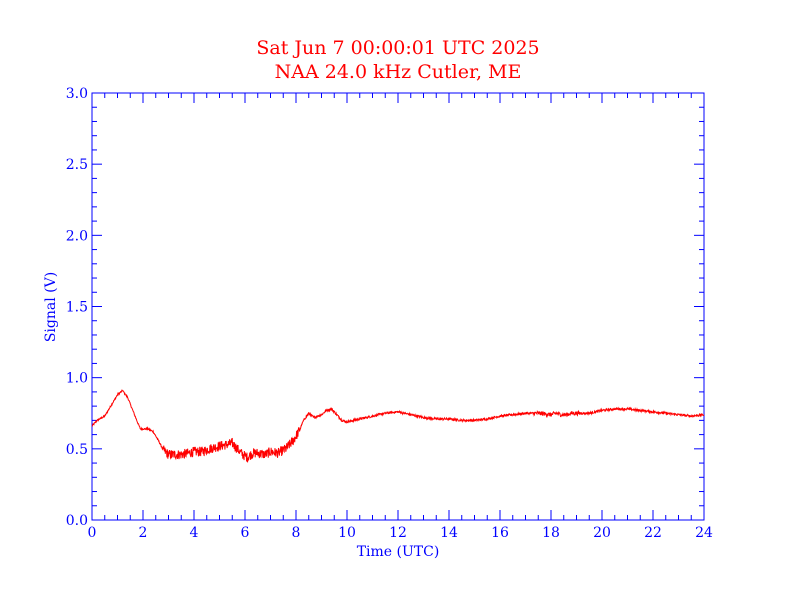  What do you see at coordinates (245, 533) in the screenshot?
I see `x-tick-label: 6` at bounding box center [245, 533].